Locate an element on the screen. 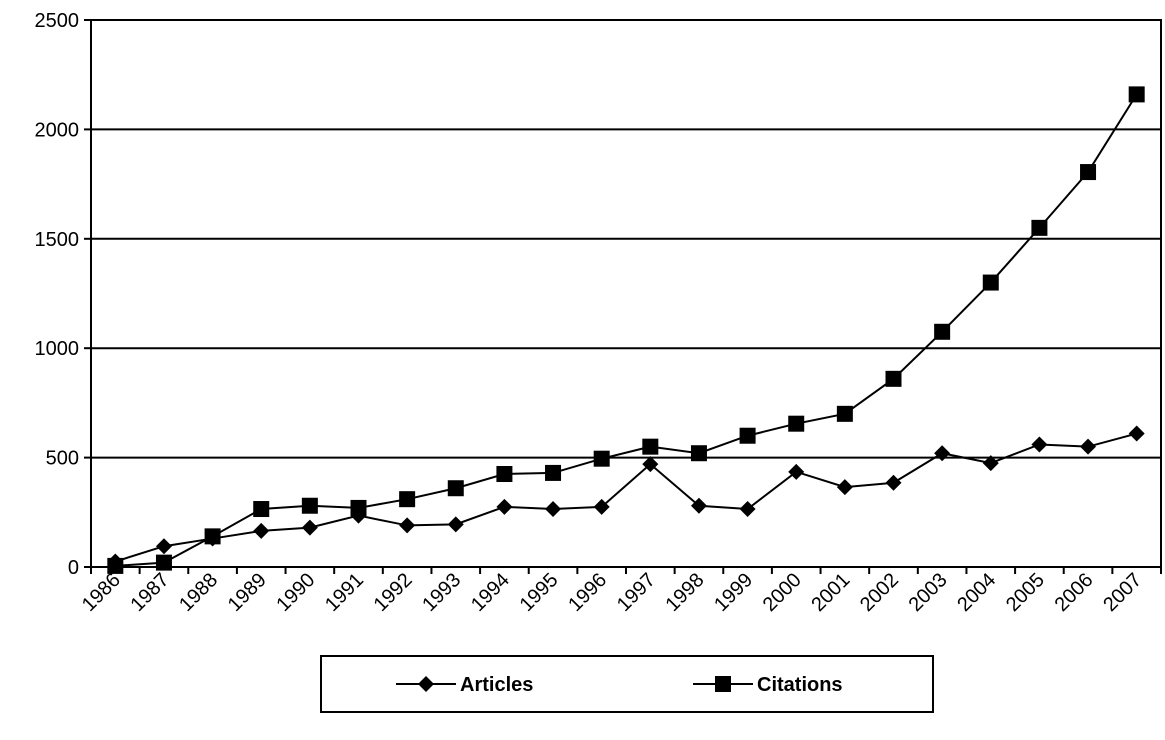 This screenshot has width=1165, height=740. x-tick-label: 1987 is located at coordinates (149, 592).